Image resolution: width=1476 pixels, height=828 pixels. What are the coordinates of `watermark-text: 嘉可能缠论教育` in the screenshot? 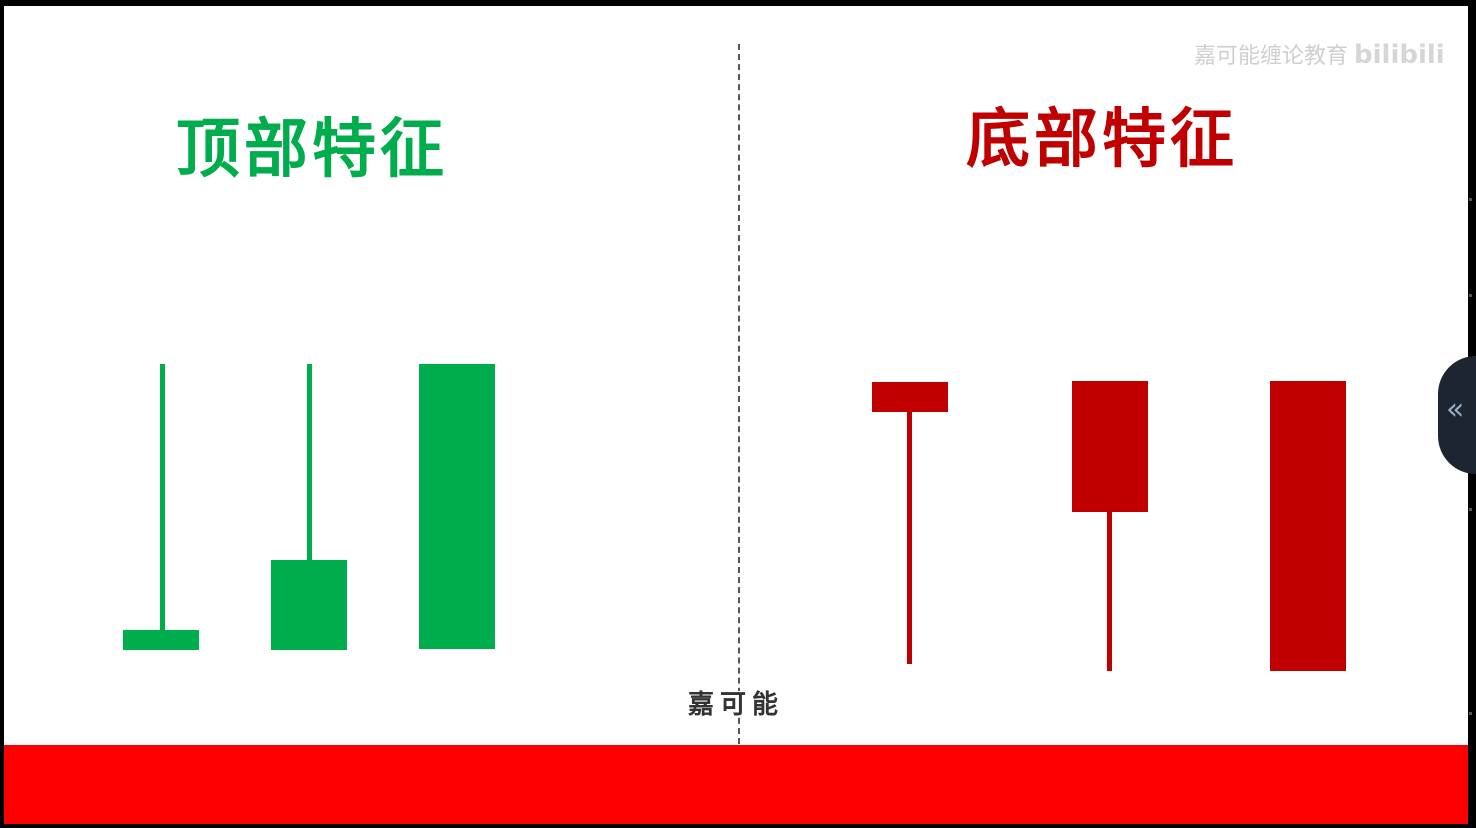 It's located at (1271, 56).